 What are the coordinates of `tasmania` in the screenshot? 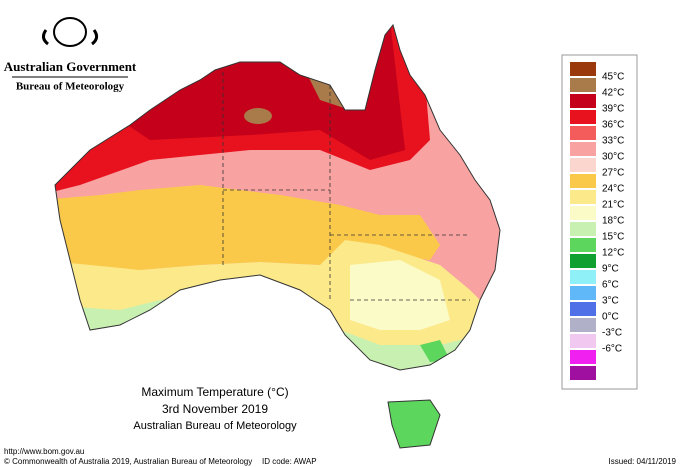 It's located at (414, 424).